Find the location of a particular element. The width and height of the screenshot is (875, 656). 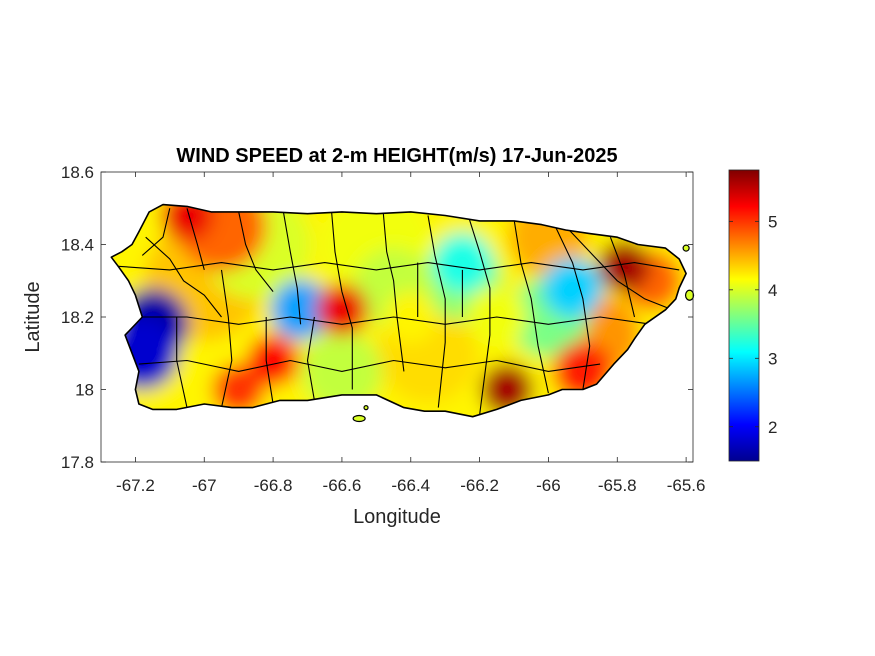

y-tick-label: 17.8 is located at coordinates (77, 462).